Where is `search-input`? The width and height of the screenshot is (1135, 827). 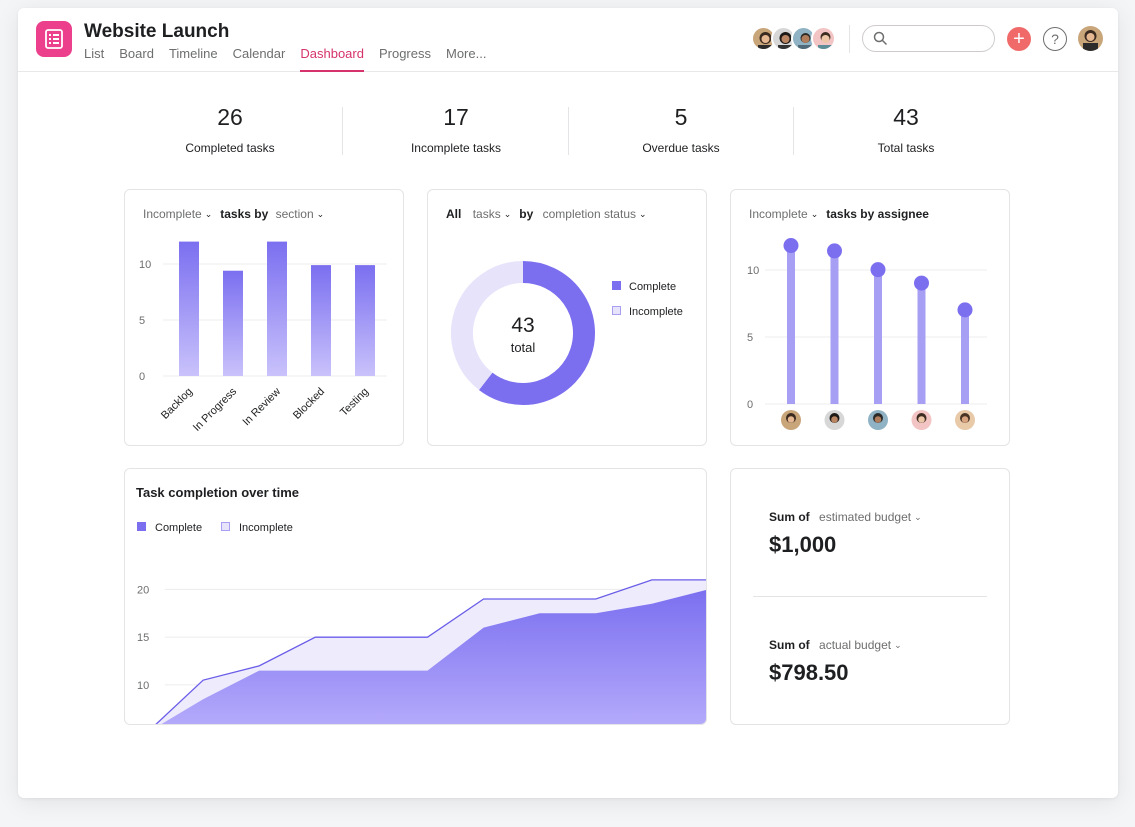 search-input is located at coordinates (928, 38).